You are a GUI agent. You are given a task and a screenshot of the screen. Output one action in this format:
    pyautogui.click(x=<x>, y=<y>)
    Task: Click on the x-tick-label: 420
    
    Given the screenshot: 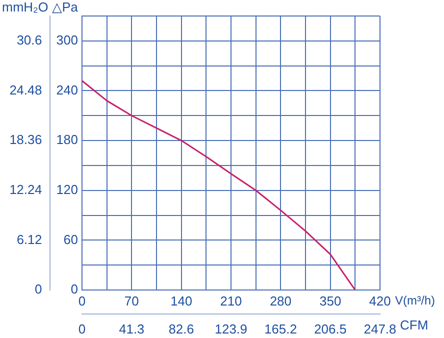 What is the action you would take?
    pyautogui.click(x=380, y=300)
    